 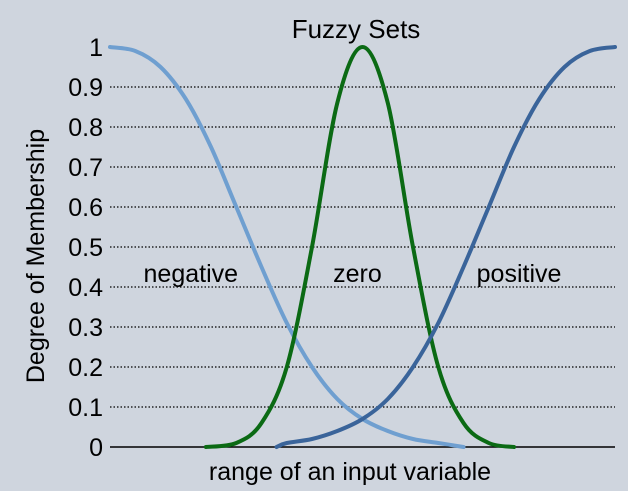 What do you see at coordinates (356, 29) in the screenshot?
I see `chart-title: Fuzzy Sets` at bounding box center [356, 29].